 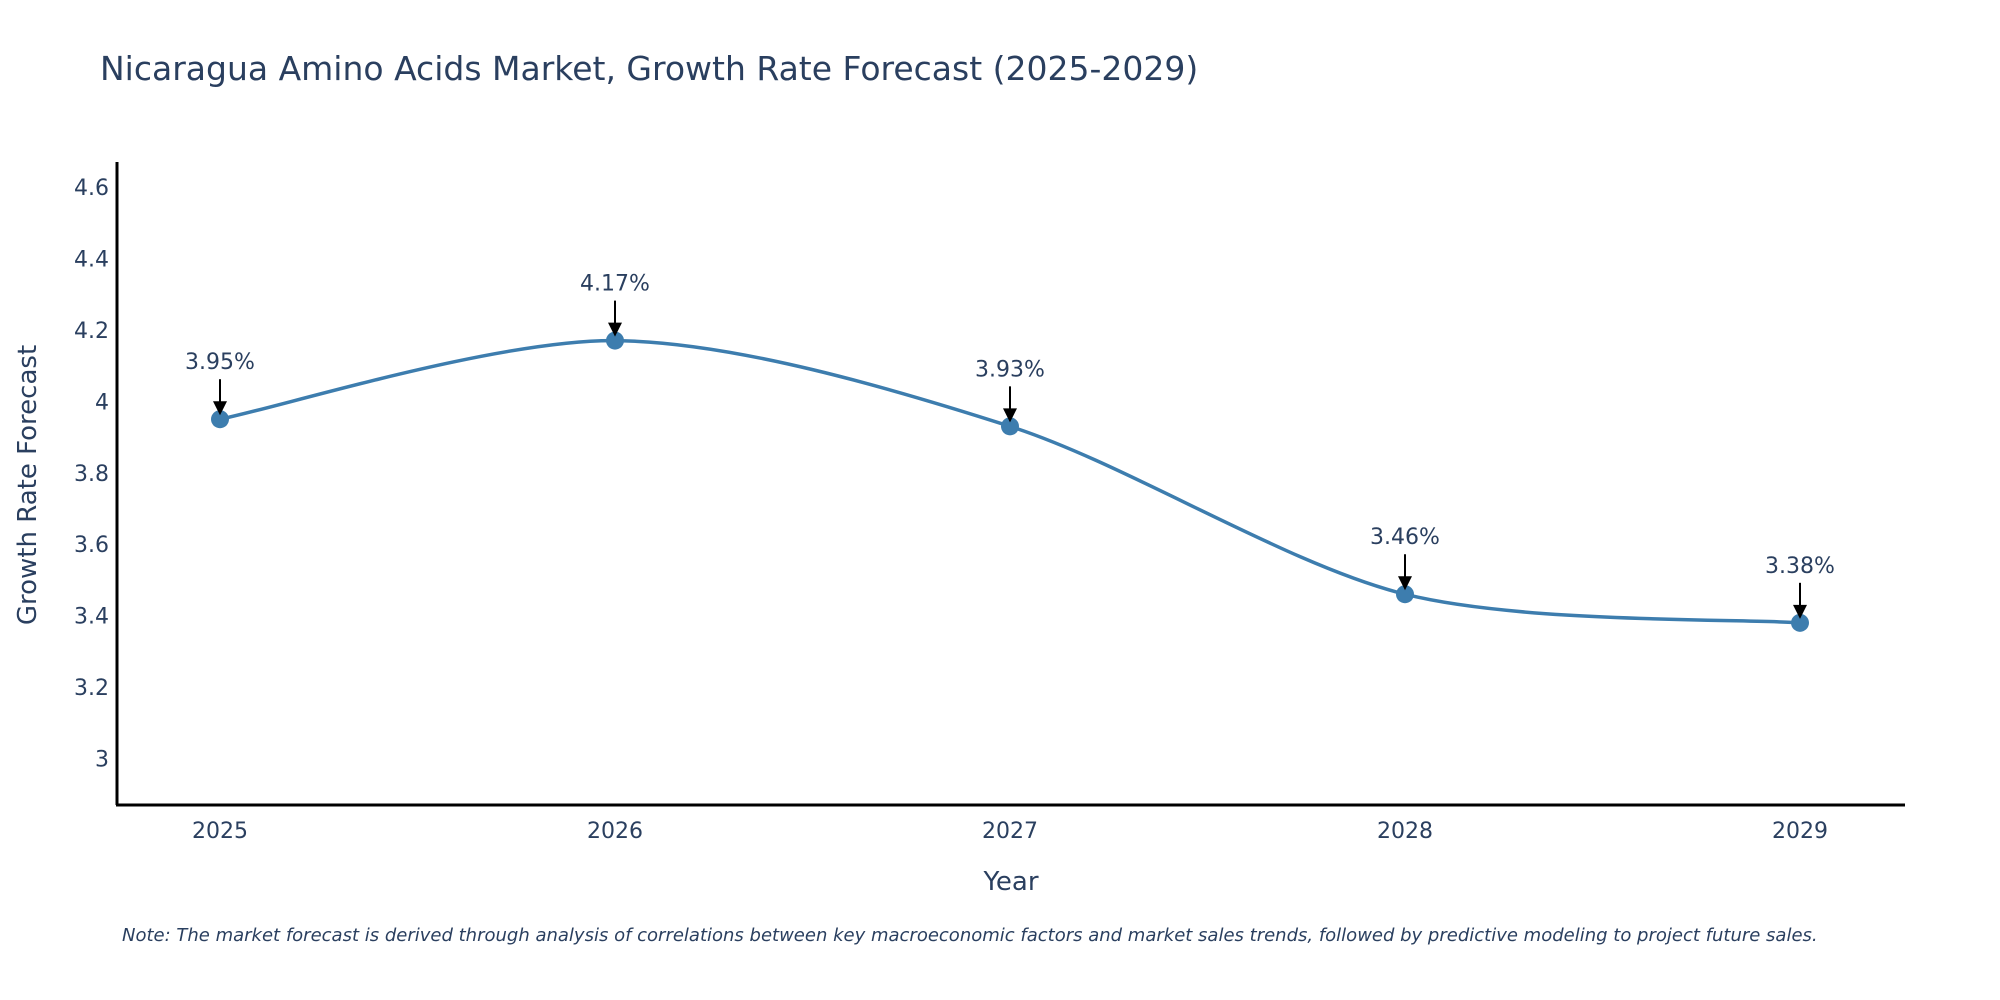 What do you see at coordinates (91, 188) in the screenshot?
I see `y-tick-label: 4.6` at bounding box center [91, 188].